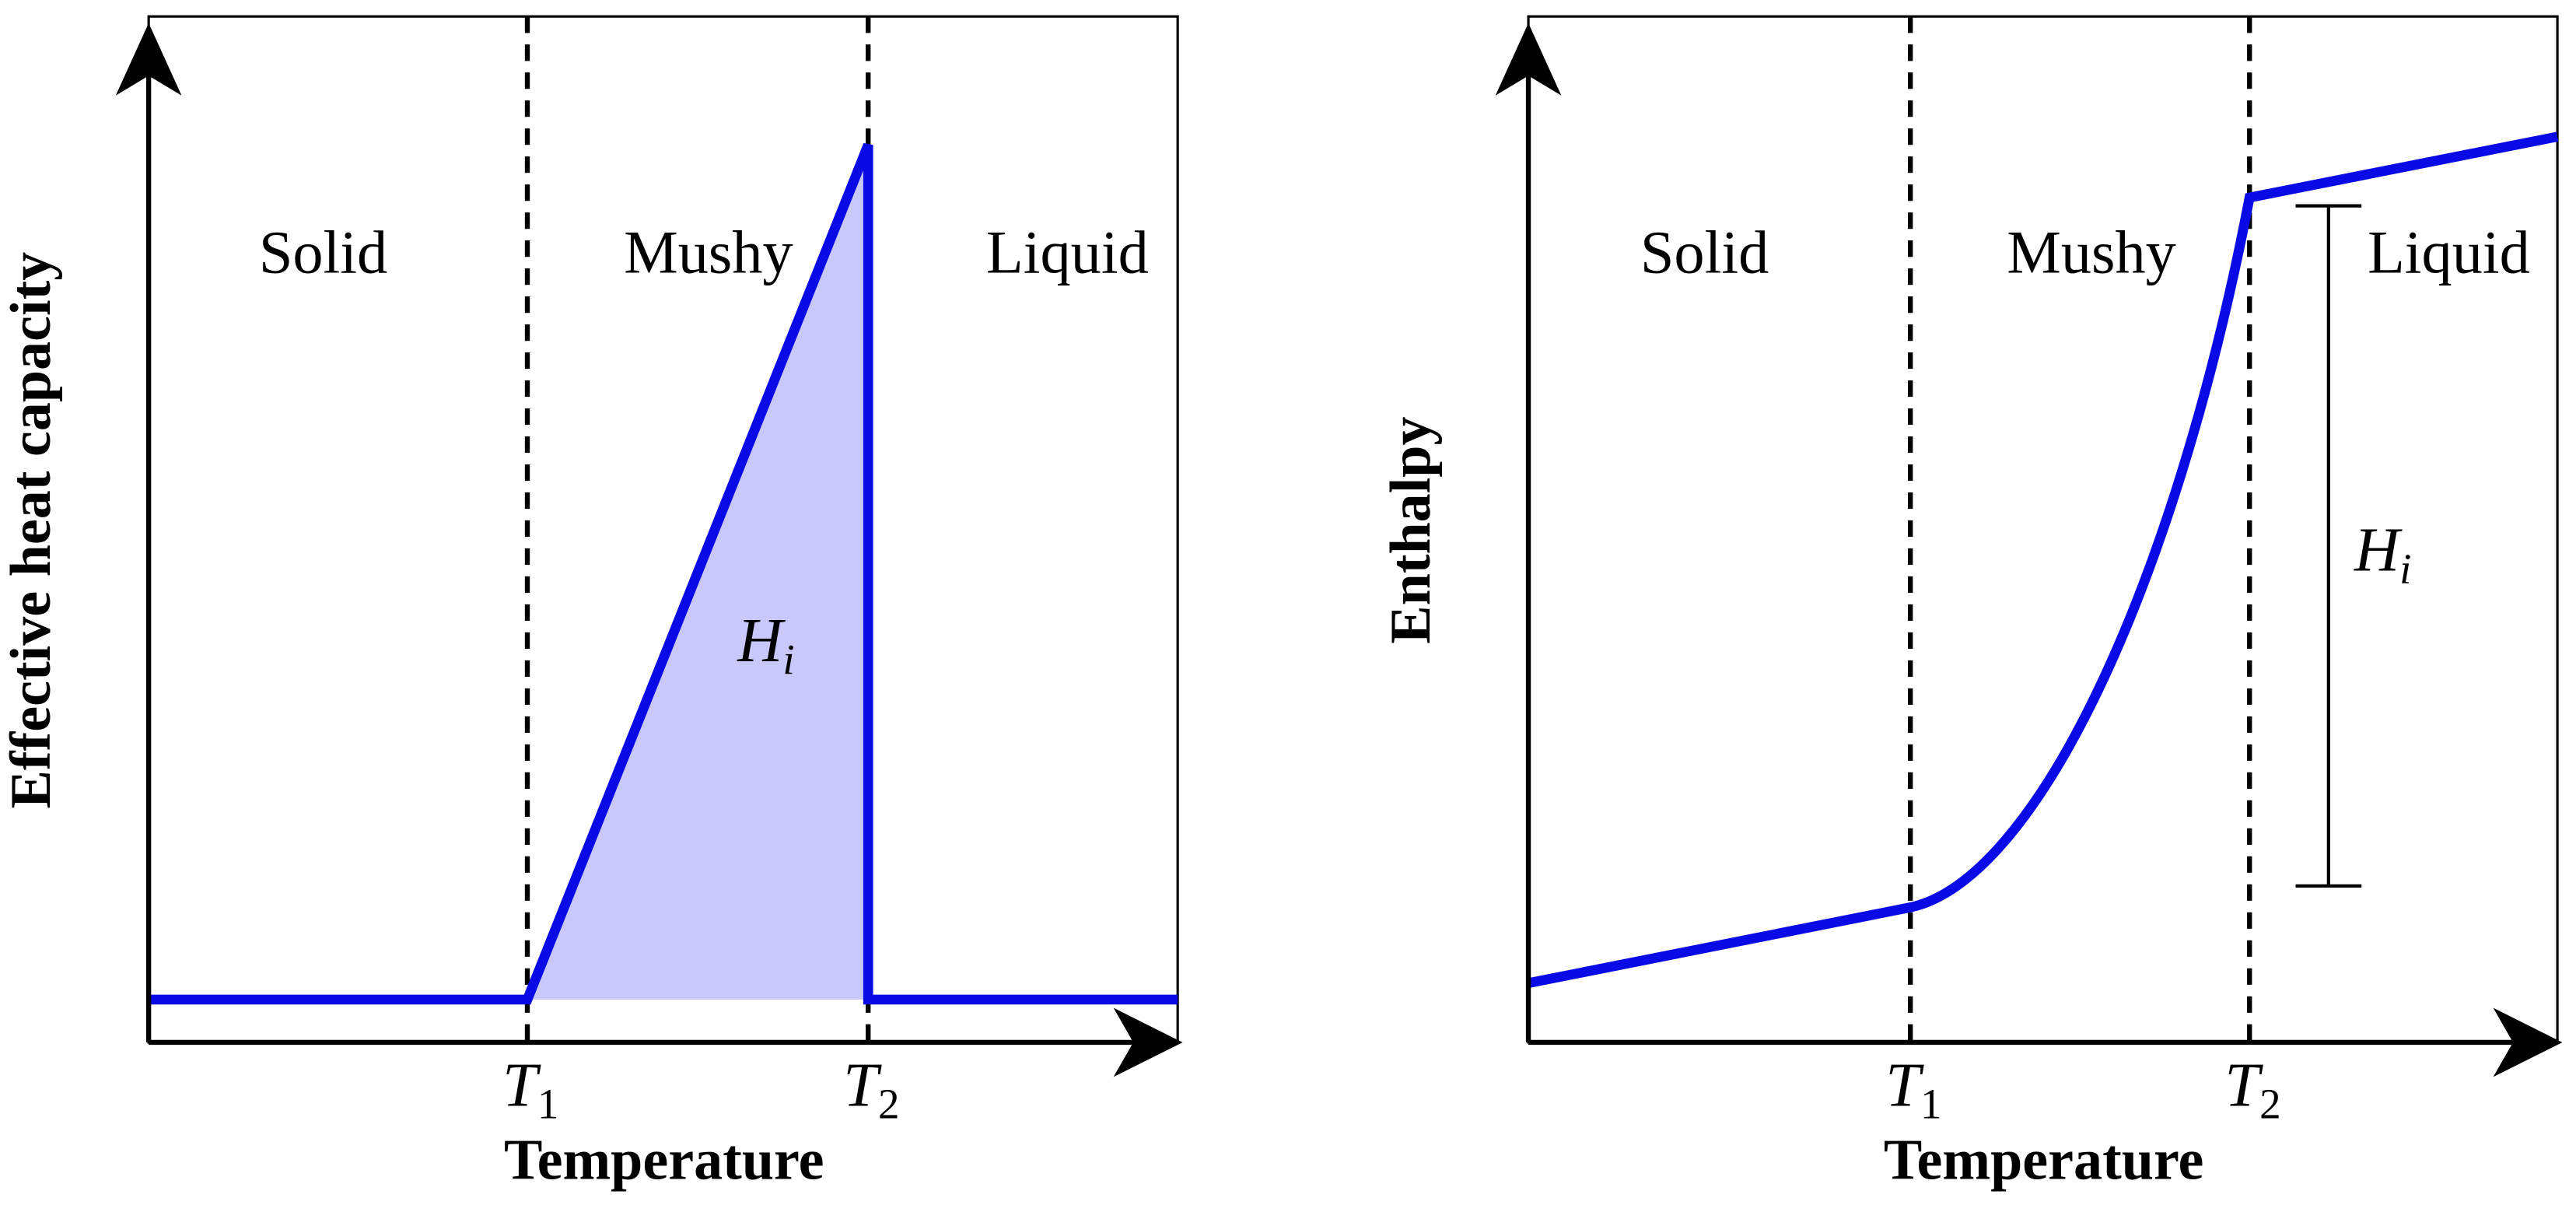 This screenshot has width=2576, height=1212. I want to click on y-axis-label: Effective heat capacity, so click(31, 530).